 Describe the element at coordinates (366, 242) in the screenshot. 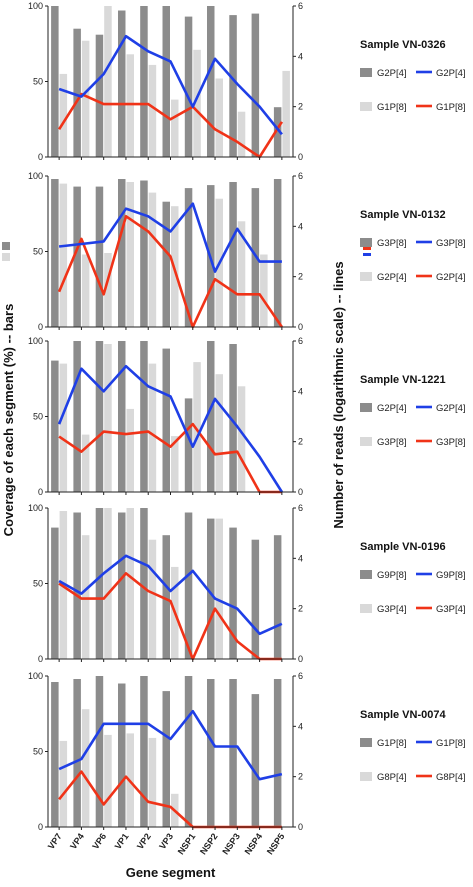

I see `legend-swatch-dark` at that location.